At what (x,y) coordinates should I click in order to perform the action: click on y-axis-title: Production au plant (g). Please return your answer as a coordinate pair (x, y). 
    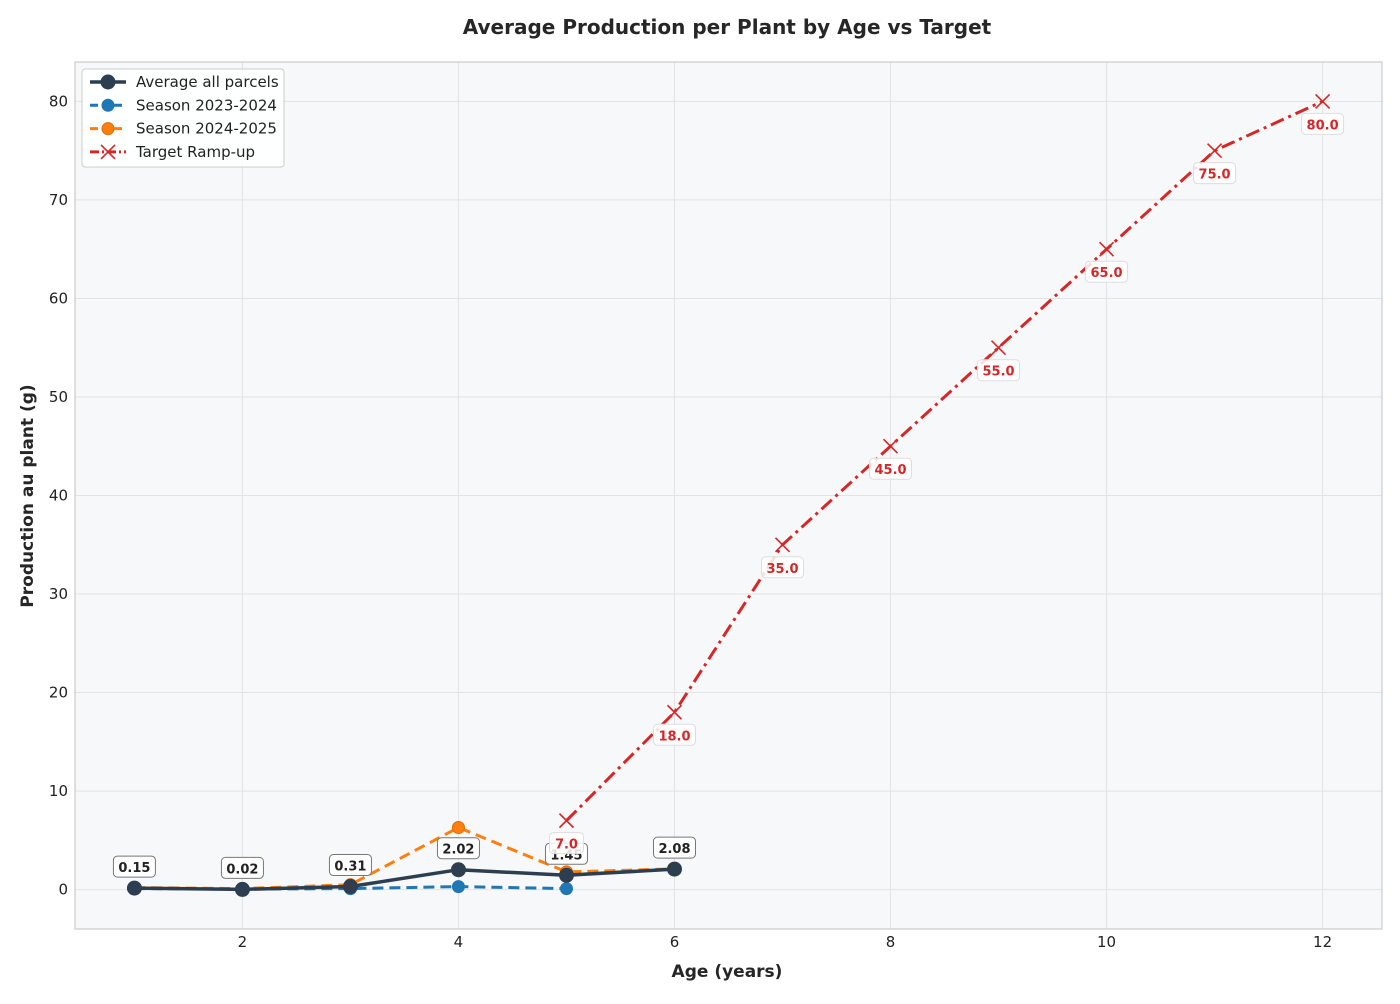
    Looking at the image, I should click on (28, 495).